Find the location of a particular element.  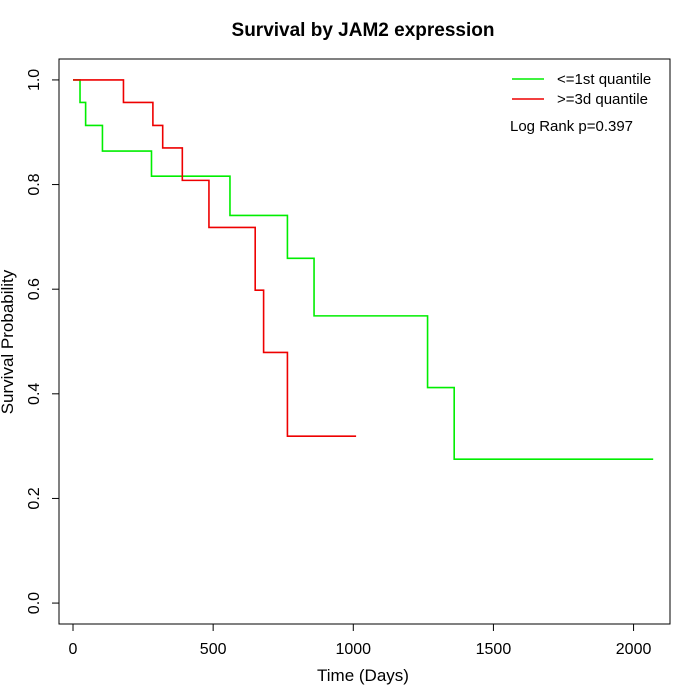

x-tick-label: 1000 is located at coordinates (353, 649).